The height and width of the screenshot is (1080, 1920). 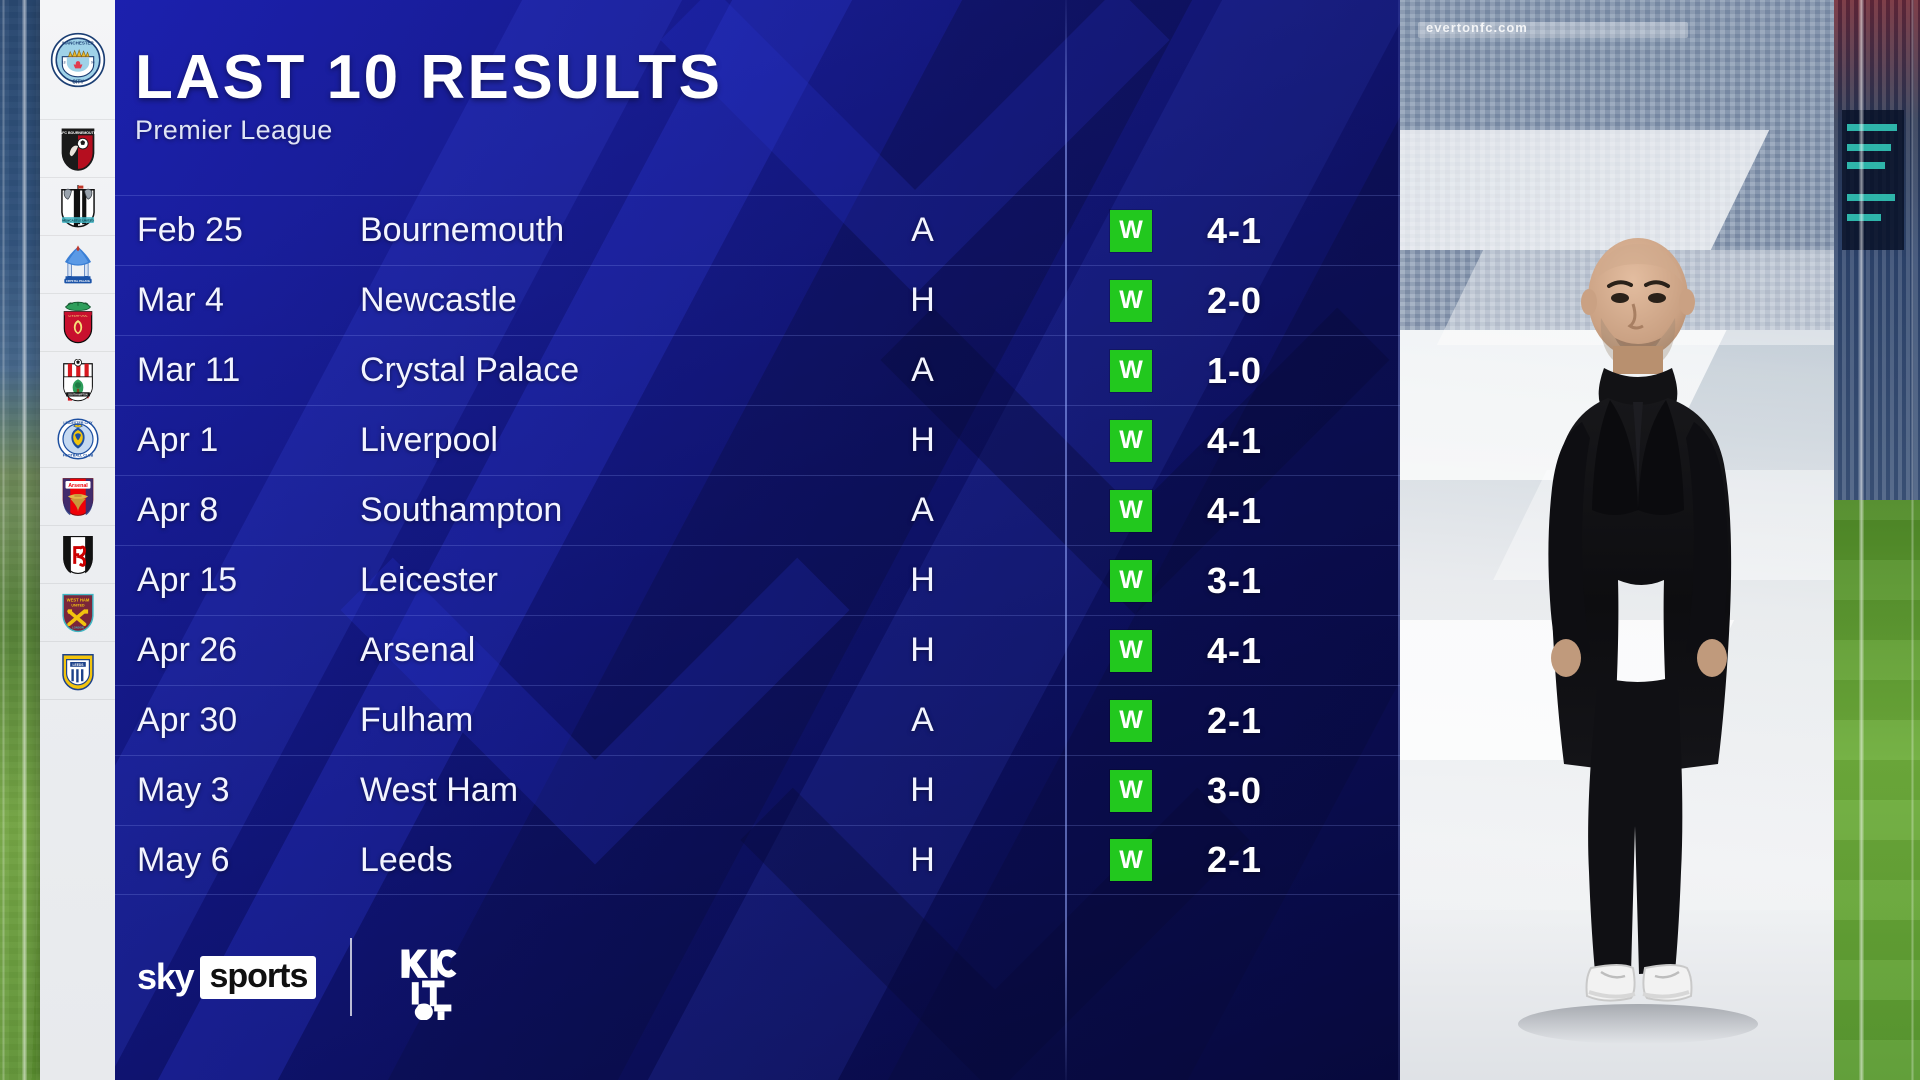 What do you see at coordinates (77, 323) in the screenshot?
I see `crest-liverpool: LIVERPOOL` at bounding box center [77, 323].